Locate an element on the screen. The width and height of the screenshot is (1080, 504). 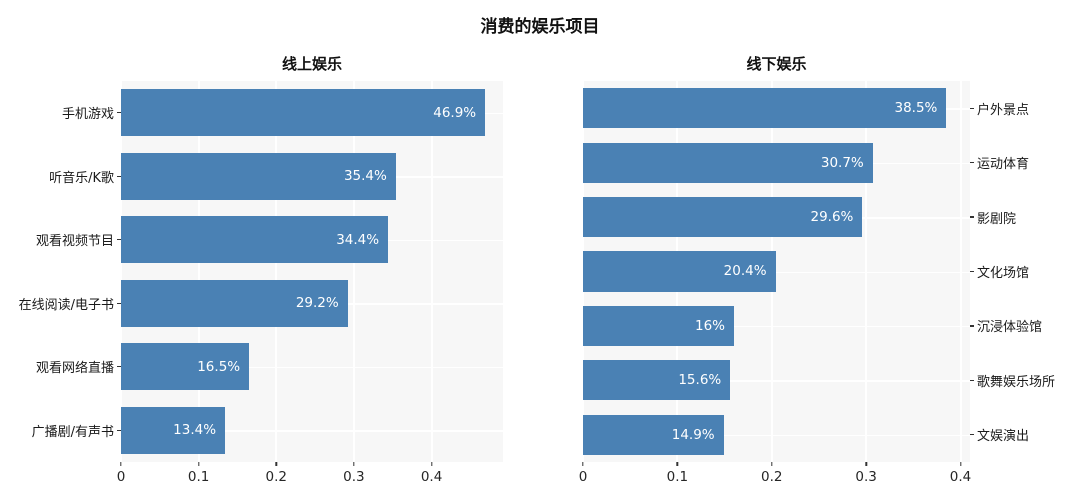
bar-value-label: 20.4% is located at coordinates (745, 271).